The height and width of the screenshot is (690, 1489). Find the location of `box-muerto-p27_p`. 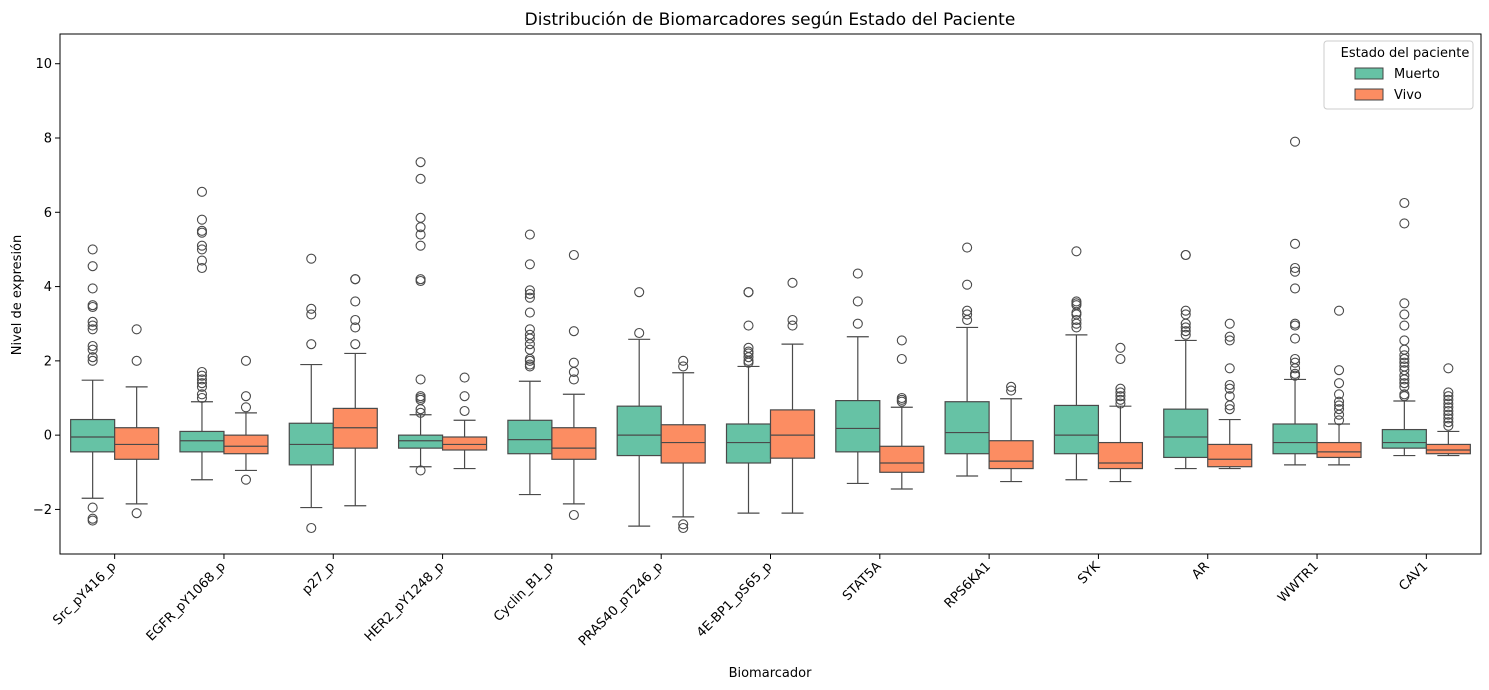

box-muerto-p27_p is located at coordinates (311, 393).